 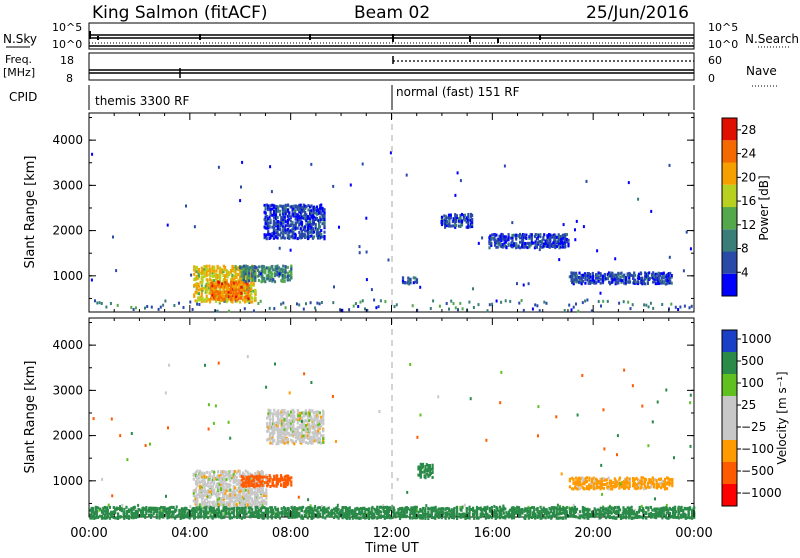 What do you see at coordinates (403, 277) in the screenshot?
I see `power-cell-2016` at bounding box center [403, 277].